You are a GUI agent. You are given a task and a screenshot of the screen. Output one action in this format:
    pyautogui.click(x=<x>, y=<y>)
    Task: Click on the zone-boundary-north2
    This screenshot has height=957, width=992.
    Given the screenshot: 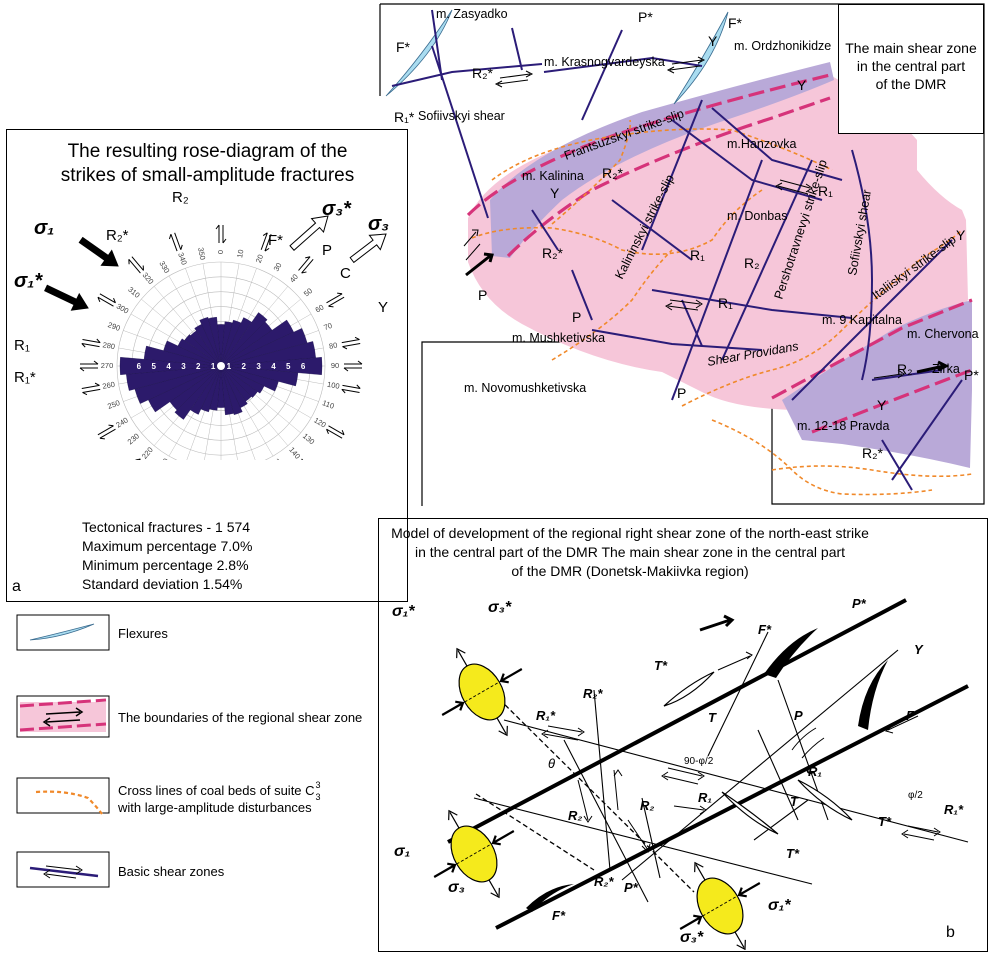 What is the action you would take?
    pyautogui.click(x=668, y=177)
    